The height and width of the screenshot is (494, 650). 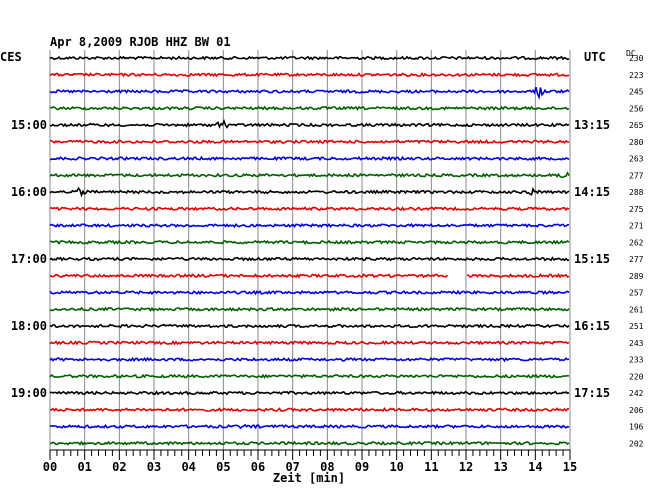 What do you see at coordinates (592, 393) in the screenshot?
I see `right-time-label: 17:15` at bounding box center [592, 393].